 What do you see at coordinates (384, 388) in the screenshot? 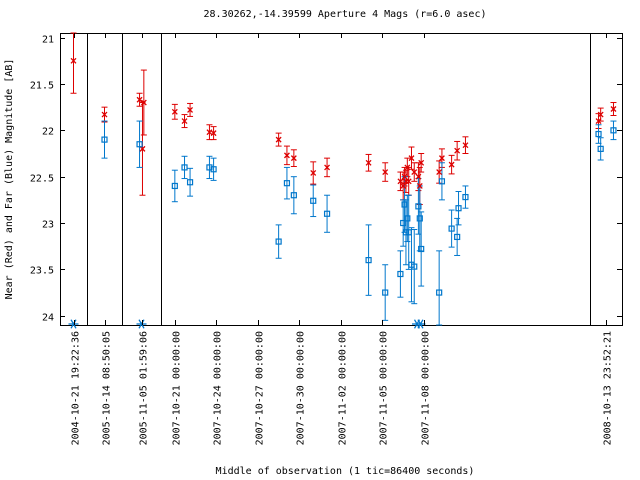
I see `x-tick-label: 2007-11-05 00:00:00` at bounding box center [384, 388].